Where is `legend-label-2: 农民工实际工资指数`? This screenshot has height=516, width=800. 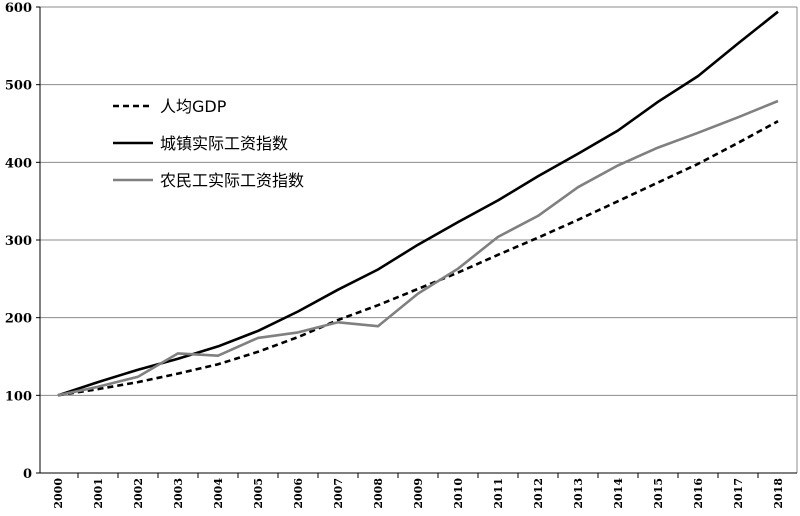 legend-label-2: 农民工实际工资指数 is located at coordinates (232, 180).